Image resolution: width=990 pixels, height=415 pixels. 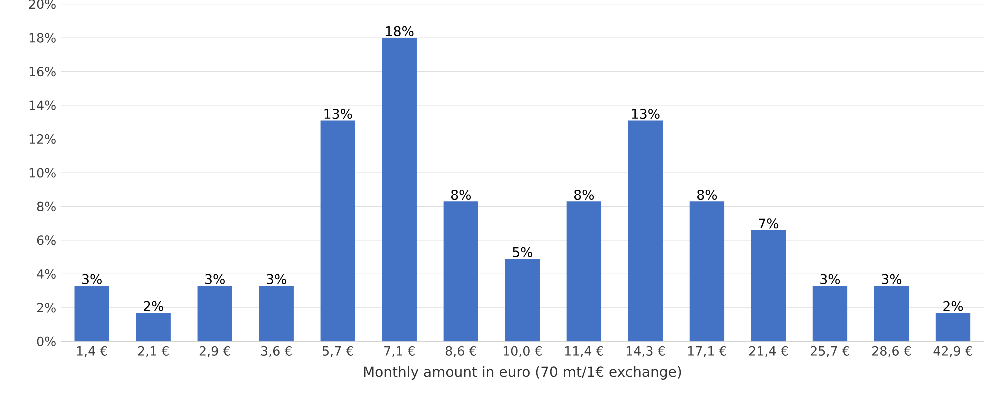 What do you see at coordinates (276, 352) in the screenshot?
I see `x-tick-label: 3,6 €` at bounding box center [276, 352].